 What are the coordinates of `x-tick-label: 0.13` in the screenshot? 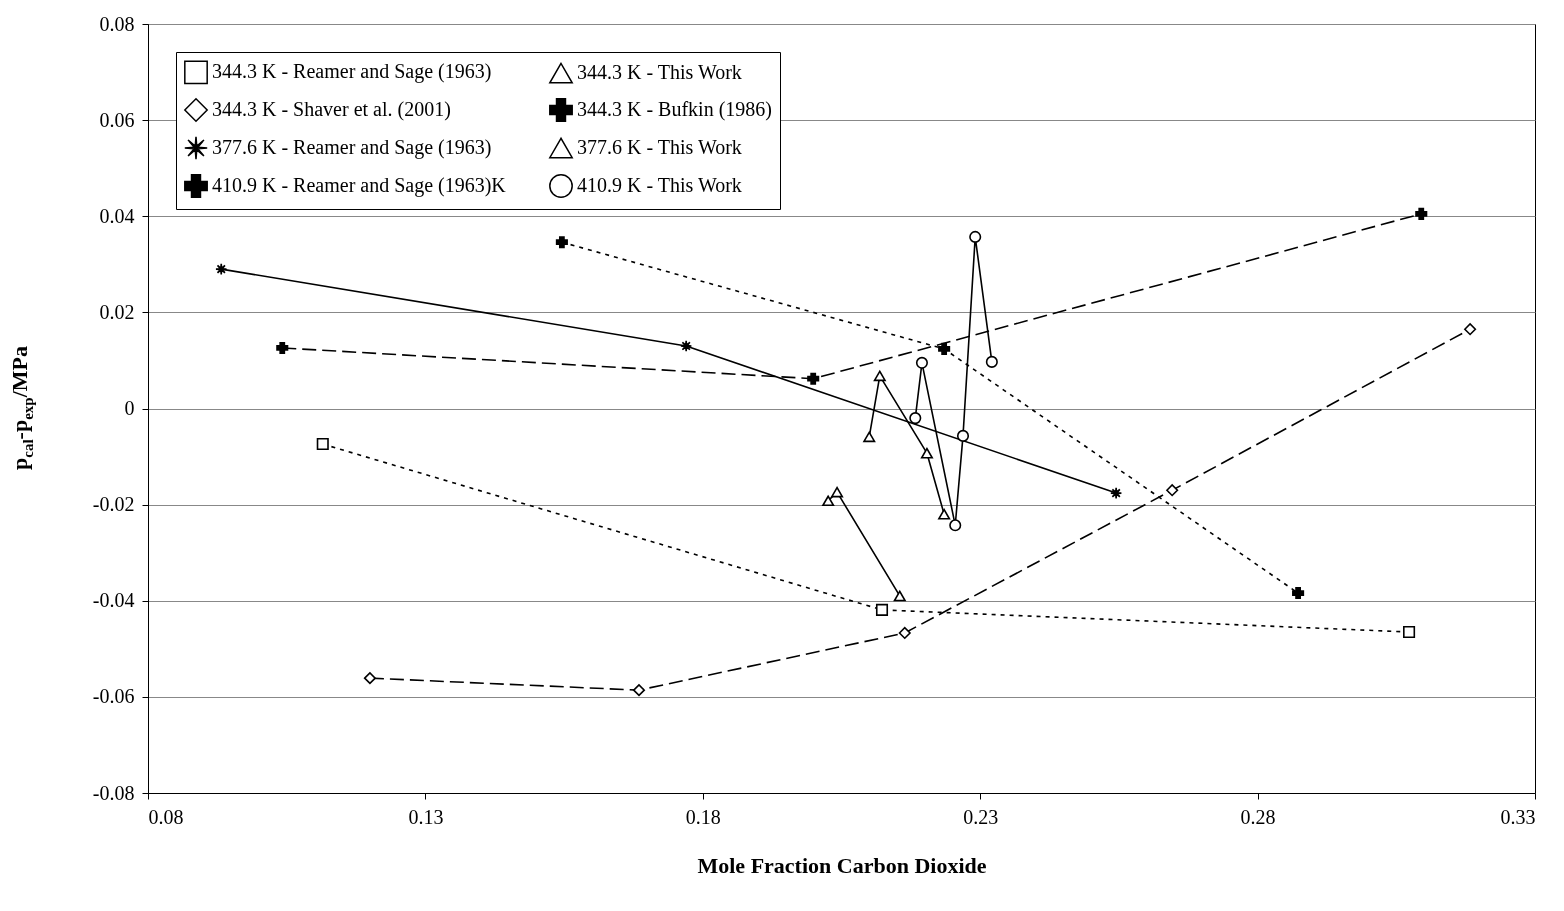 It's located at (426, 816).